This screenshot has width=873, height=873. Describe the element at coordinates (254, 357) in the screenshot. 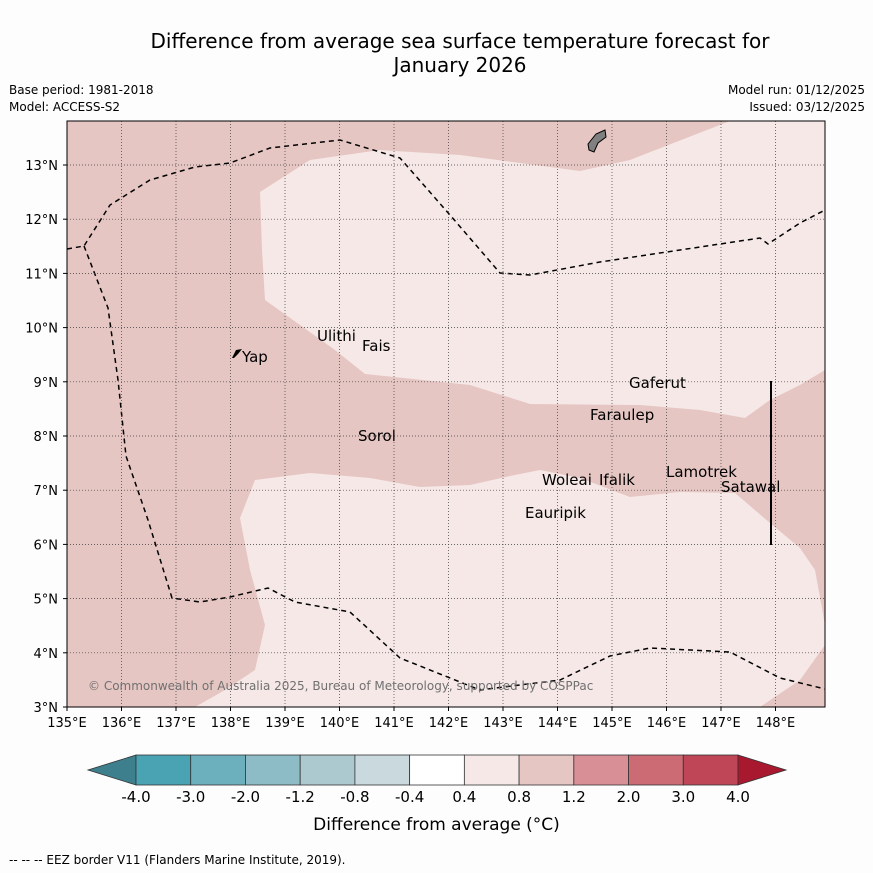

I see `place-label-yap: Yap` at that location.